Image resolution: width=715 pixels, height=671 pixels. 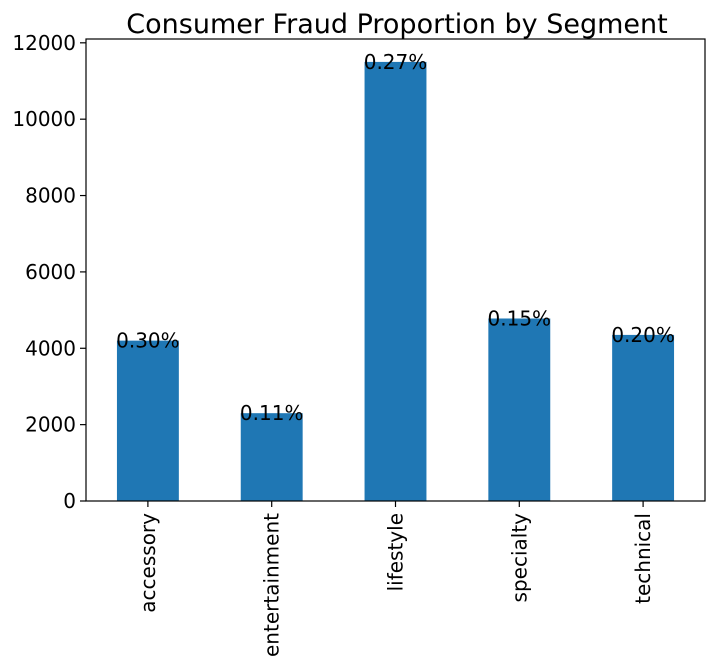 I want to click on x-tick-label-entertainment: entertainment, so click(x=272, y=585).